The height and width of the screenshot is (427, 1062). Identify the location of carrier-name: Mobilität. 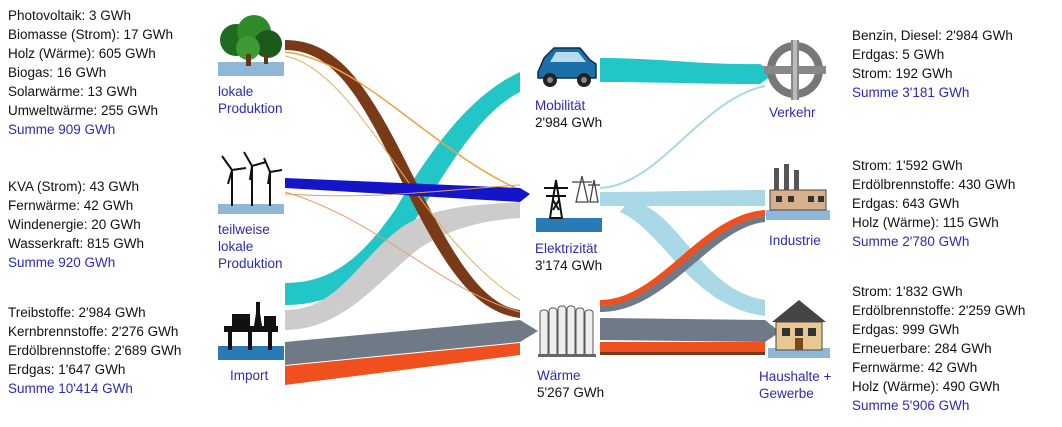
(560, 105).